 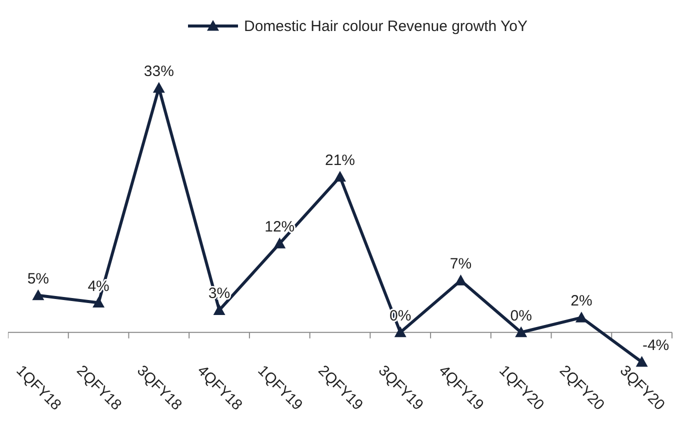 What do you see at coordinates (159, 71) in the screenshot?
I see `data-label: 33%` at bounding box center [159, 71].